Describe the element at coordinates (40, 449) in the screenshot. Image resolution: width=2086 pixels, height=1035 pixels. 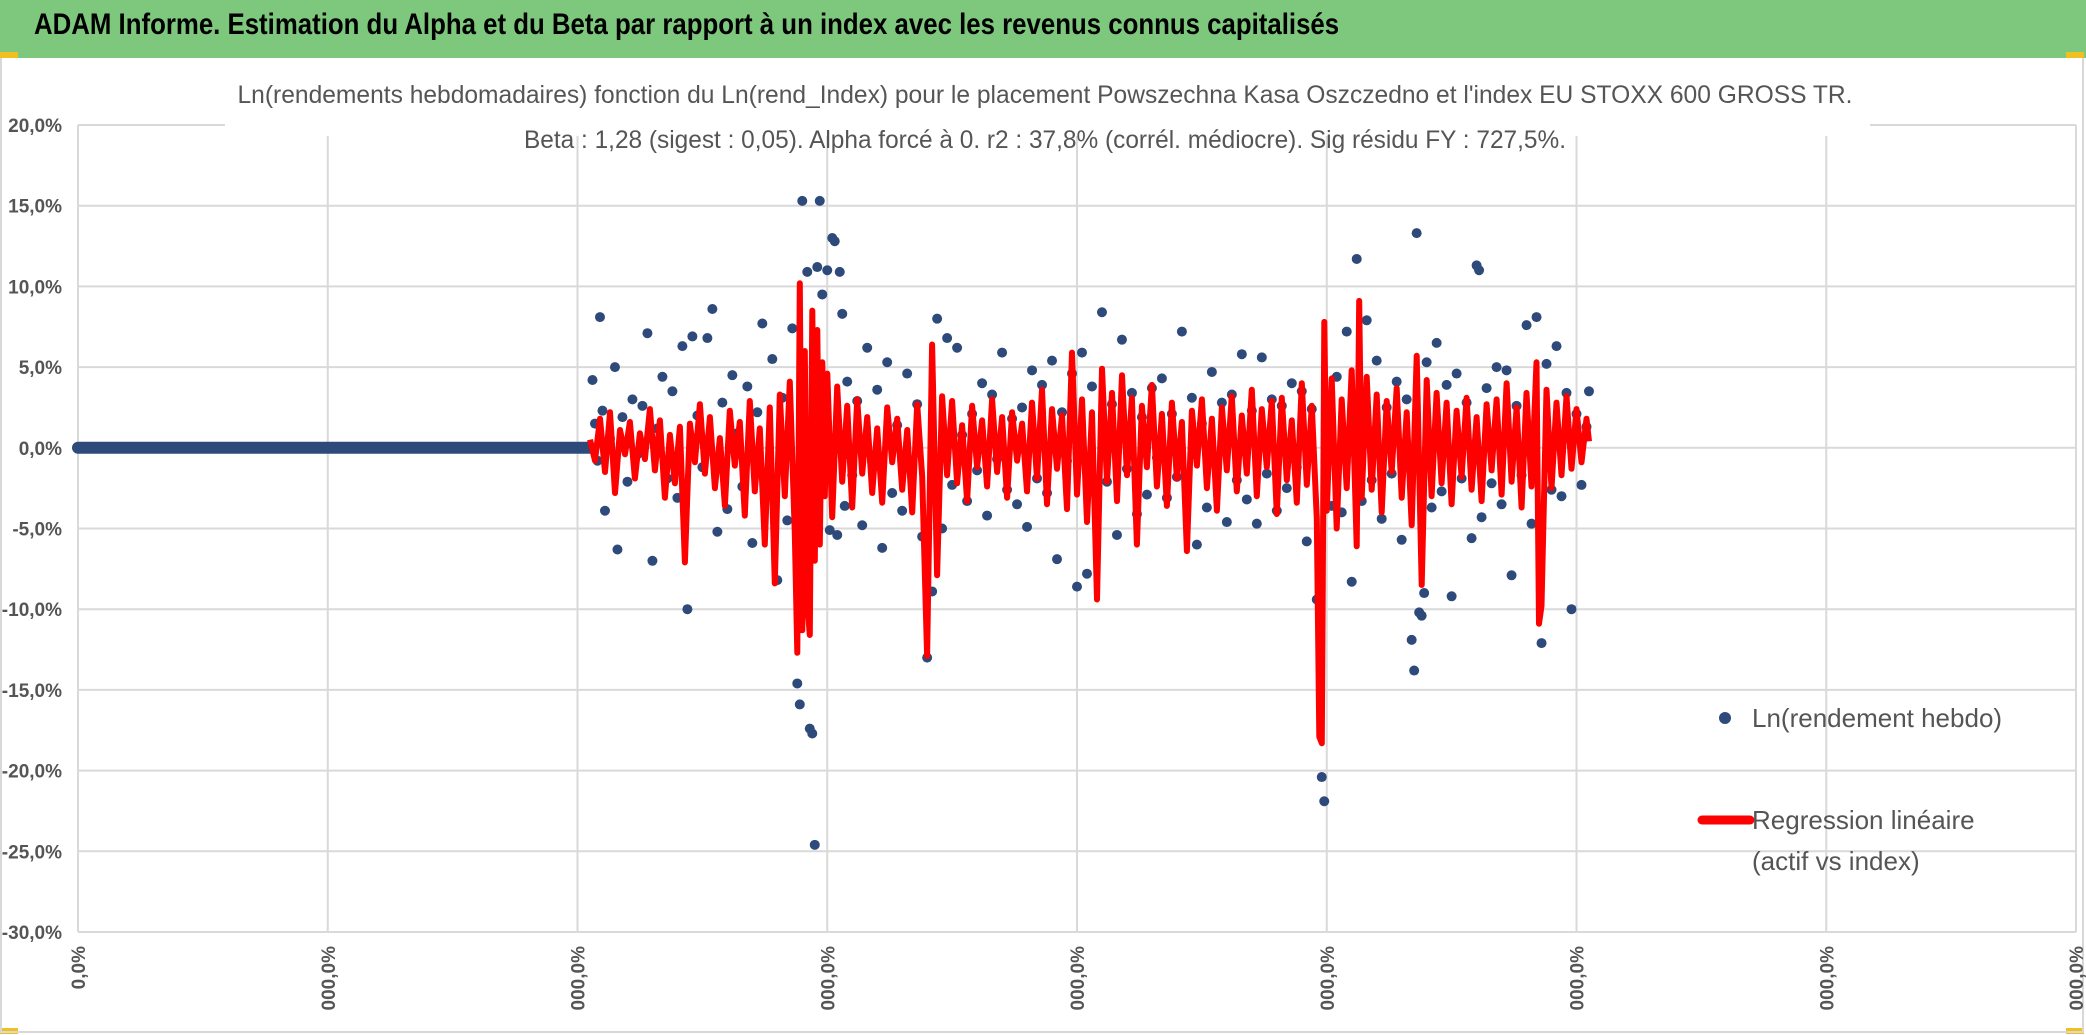
I see `y-tick-label: 0,0%` at that location.